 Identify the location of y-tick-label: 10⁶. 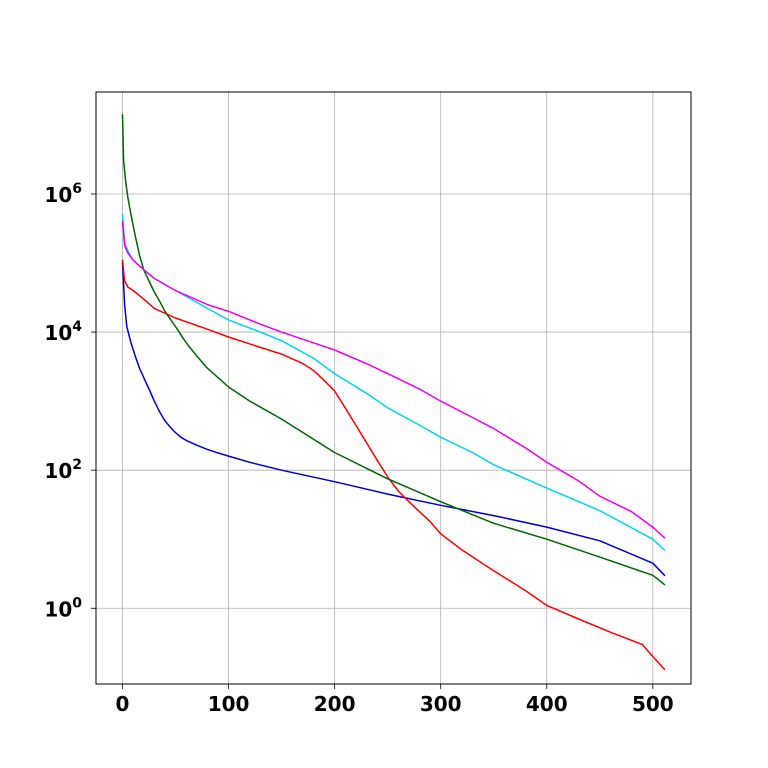
(63, 194).